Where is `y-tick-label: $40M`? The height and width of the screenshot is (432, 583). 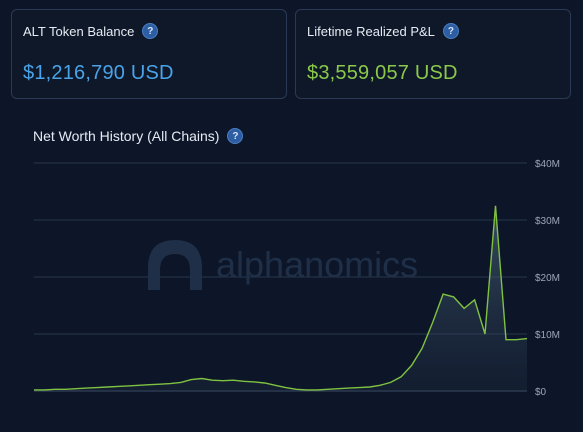 y-tick-label: $40M is located at coordinates (547, 164).